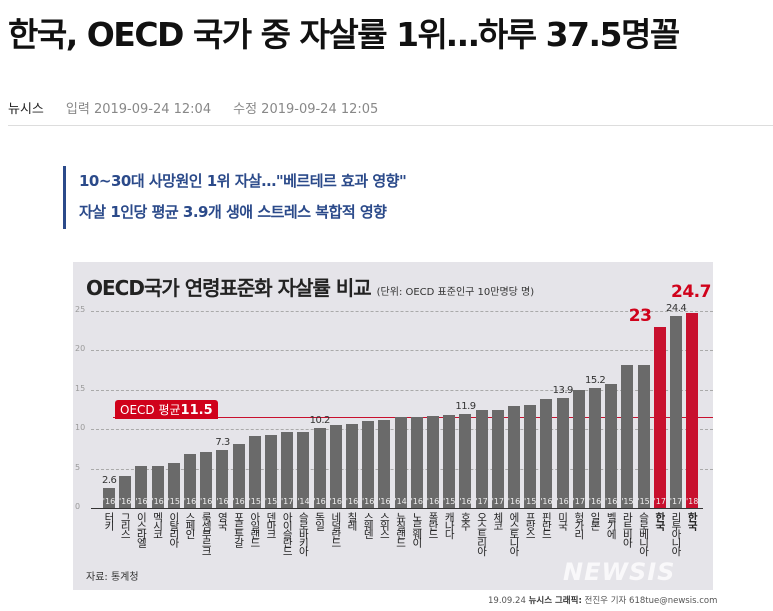 The width and height of the screenshot is (773, 611). What do you see at coordinates (659, 520) in the screenshot?
I see `country-label: 한국` at bounding box center [659, 520].